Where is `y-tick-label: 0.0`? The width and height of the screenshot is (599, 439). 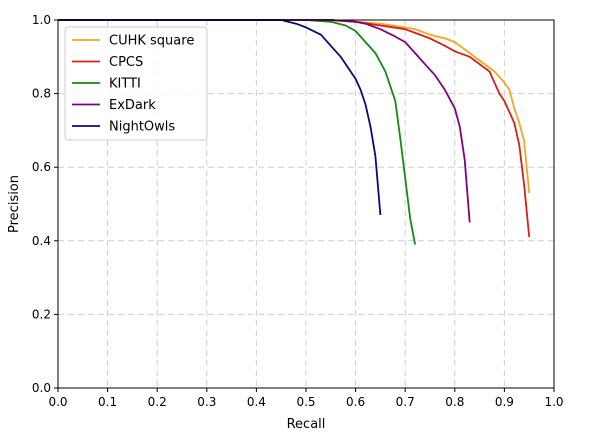 y-tick-label: 0.0 is located at coordinates (41, 388).